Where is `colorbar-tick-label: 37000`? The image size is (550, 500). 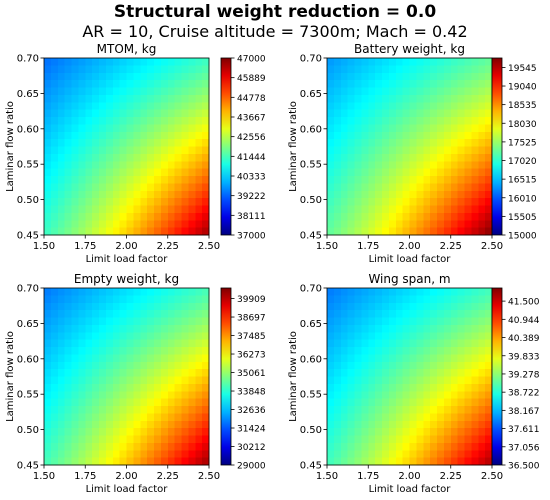
colorbar-tick-label: 37000 is located at coordinates (251, 237).